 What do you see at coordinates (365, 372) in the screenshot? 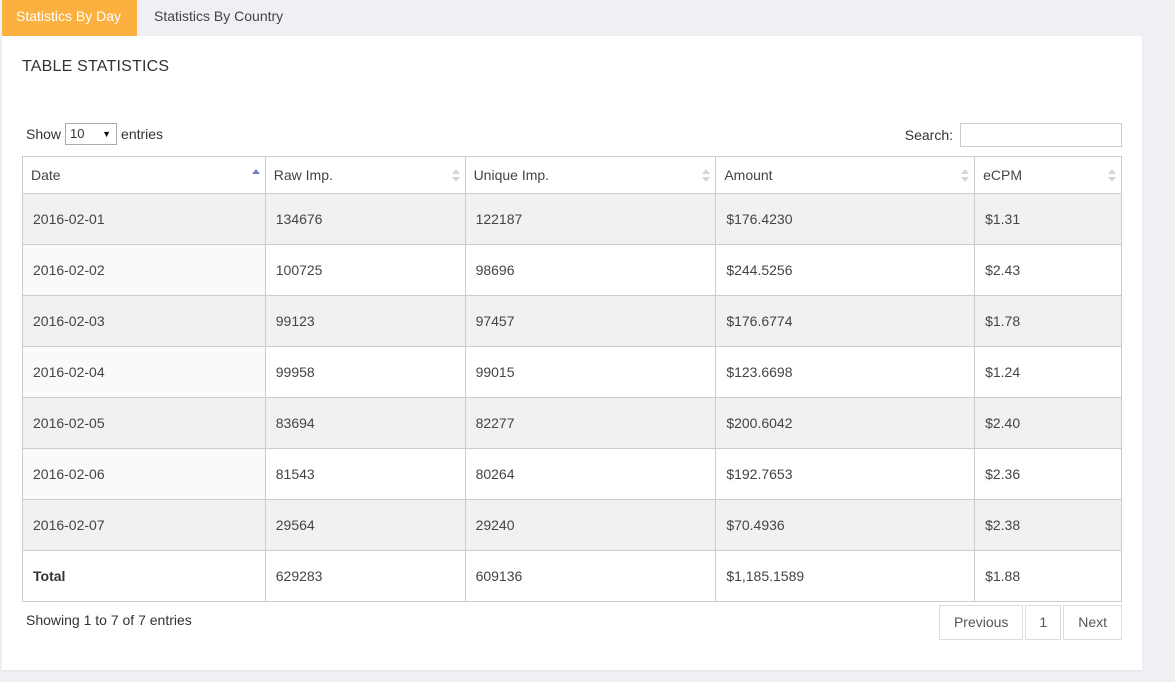
I see `cell-raw-imp: 99958` at bounding box center [365, 372].